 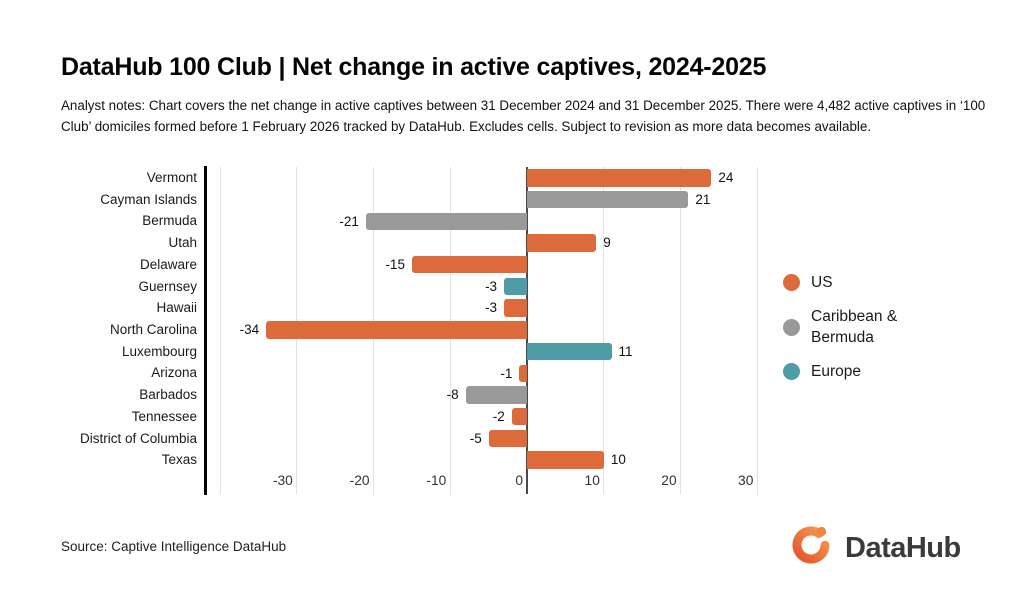 What do you see at coordinates (625, 351) in the screenshot?
I see `bar-value-label: 11` at bounding box center [625, 351].